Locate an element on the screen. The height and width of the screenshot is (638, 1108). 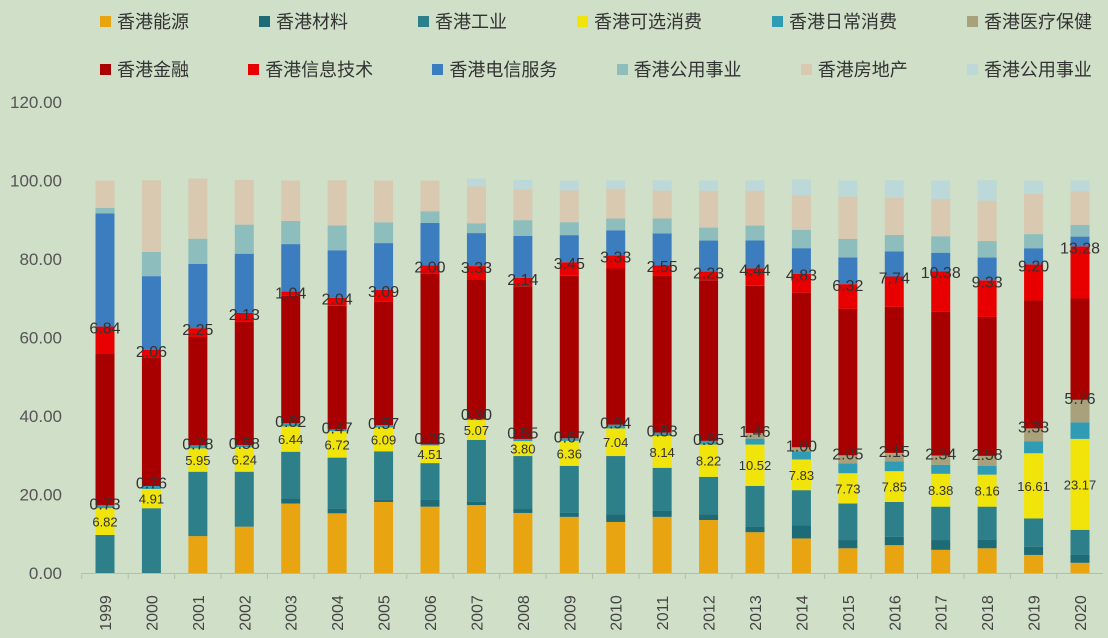
data-label: 8.14 is located at coordinates (661, 452).